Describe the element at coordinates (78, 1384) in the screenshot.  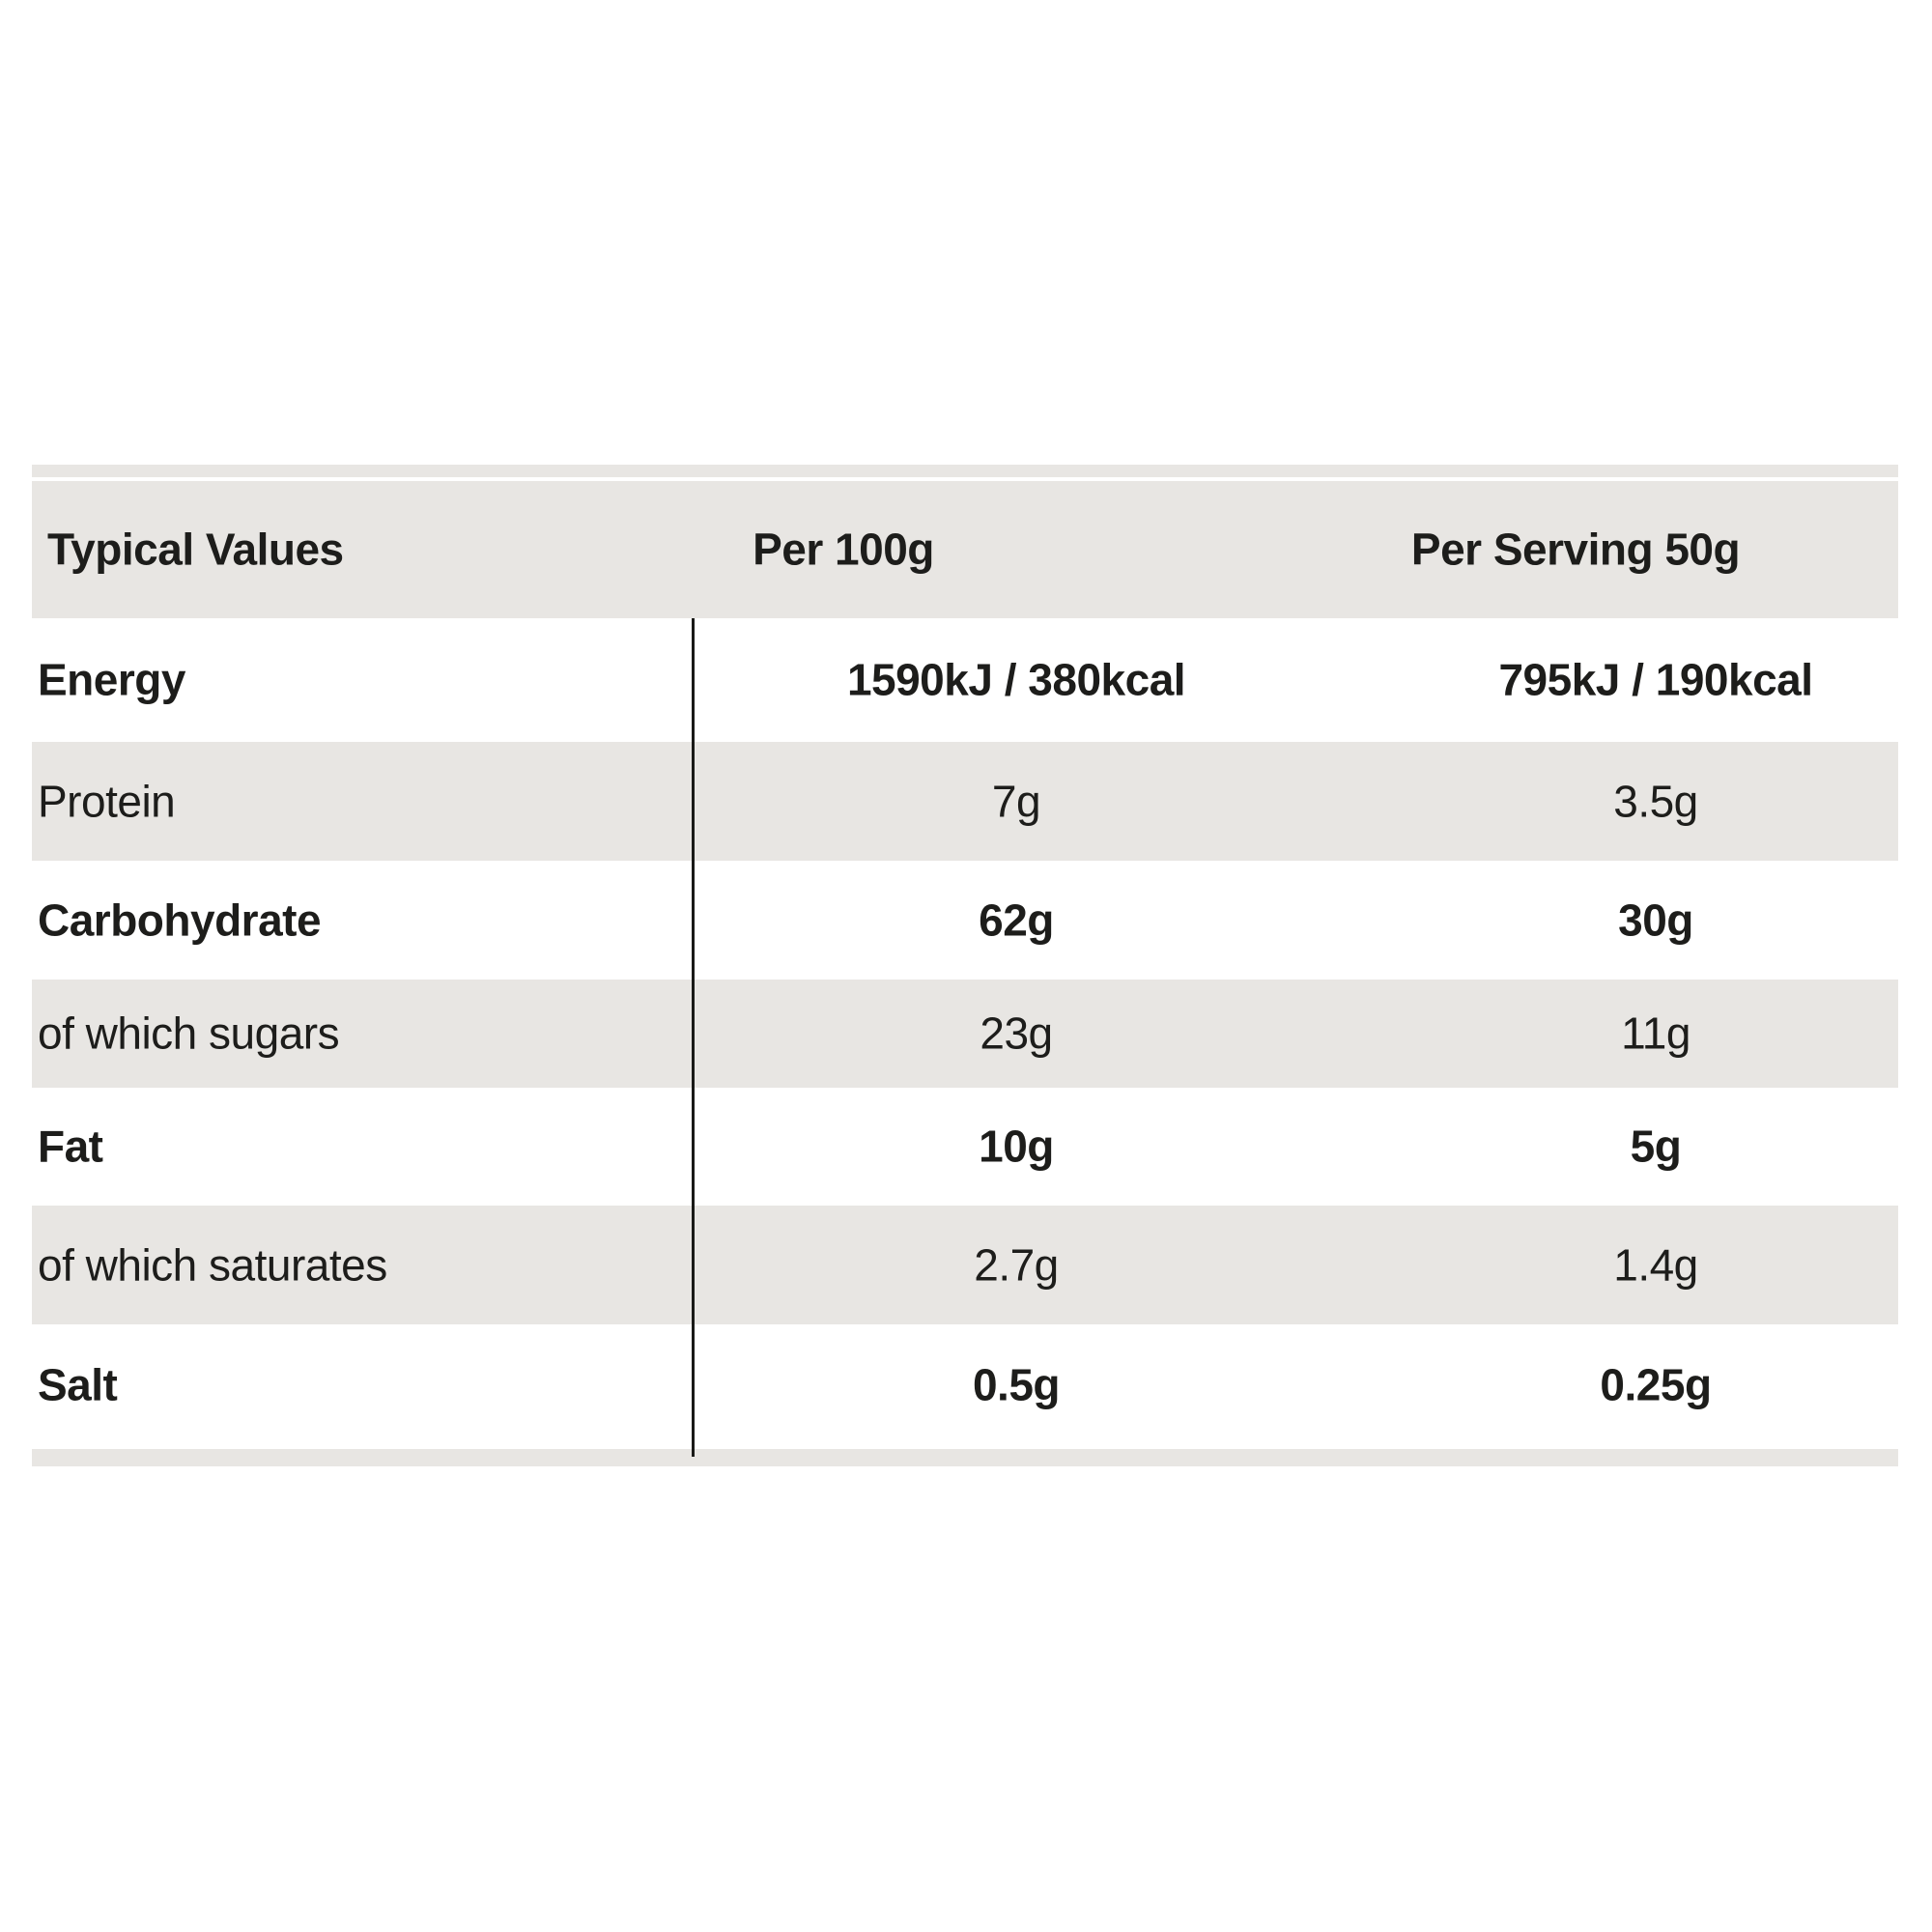
I see `row-label: Salt` at that location.